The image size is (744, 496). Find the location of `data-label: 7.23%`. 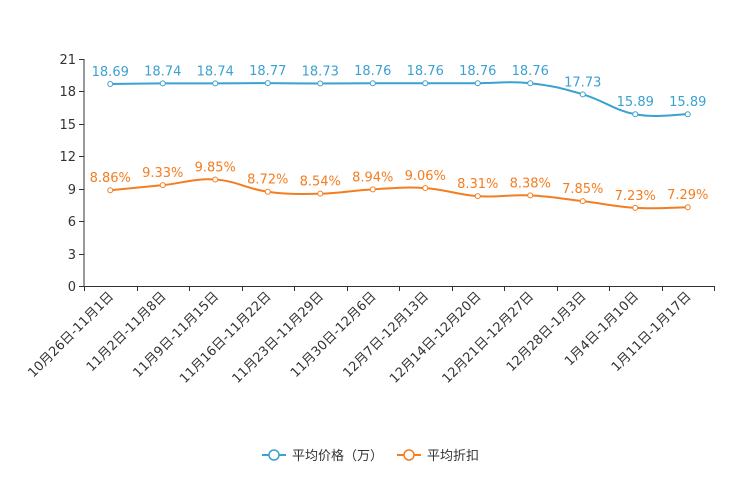

data-label: 7.23% is located at coordinates (635, 196).